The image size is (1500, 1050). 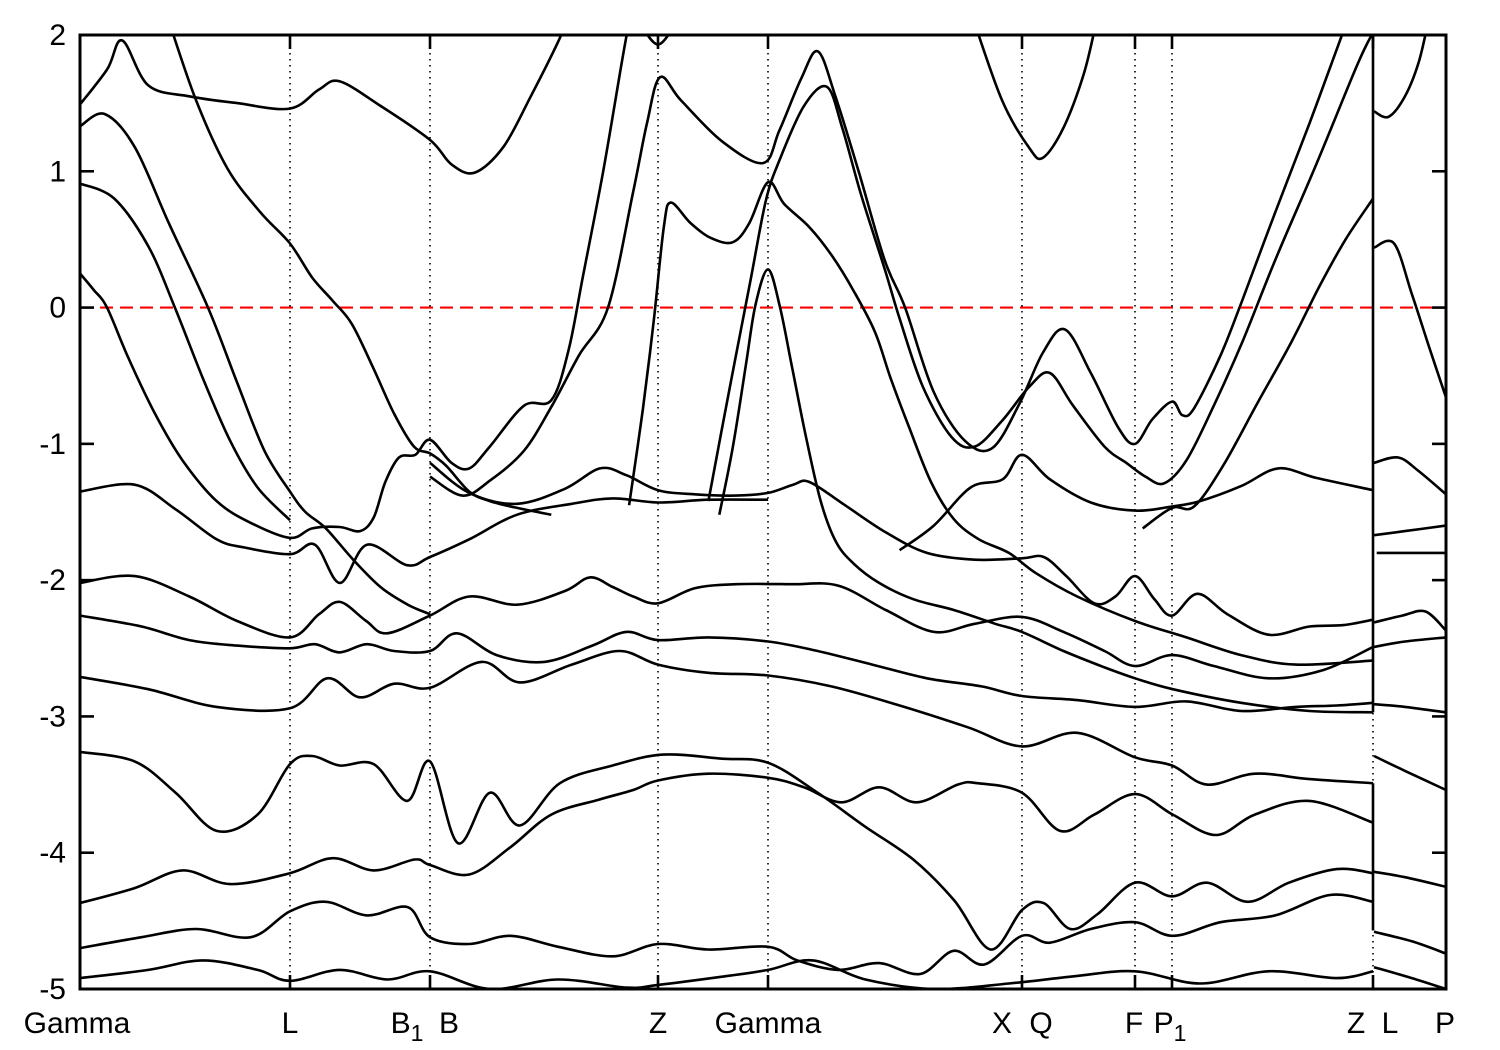 What do you see at coordinates (57, 308) in the screenshot?
I see `y-tick-label: 0` at bounding box center [57, 308].